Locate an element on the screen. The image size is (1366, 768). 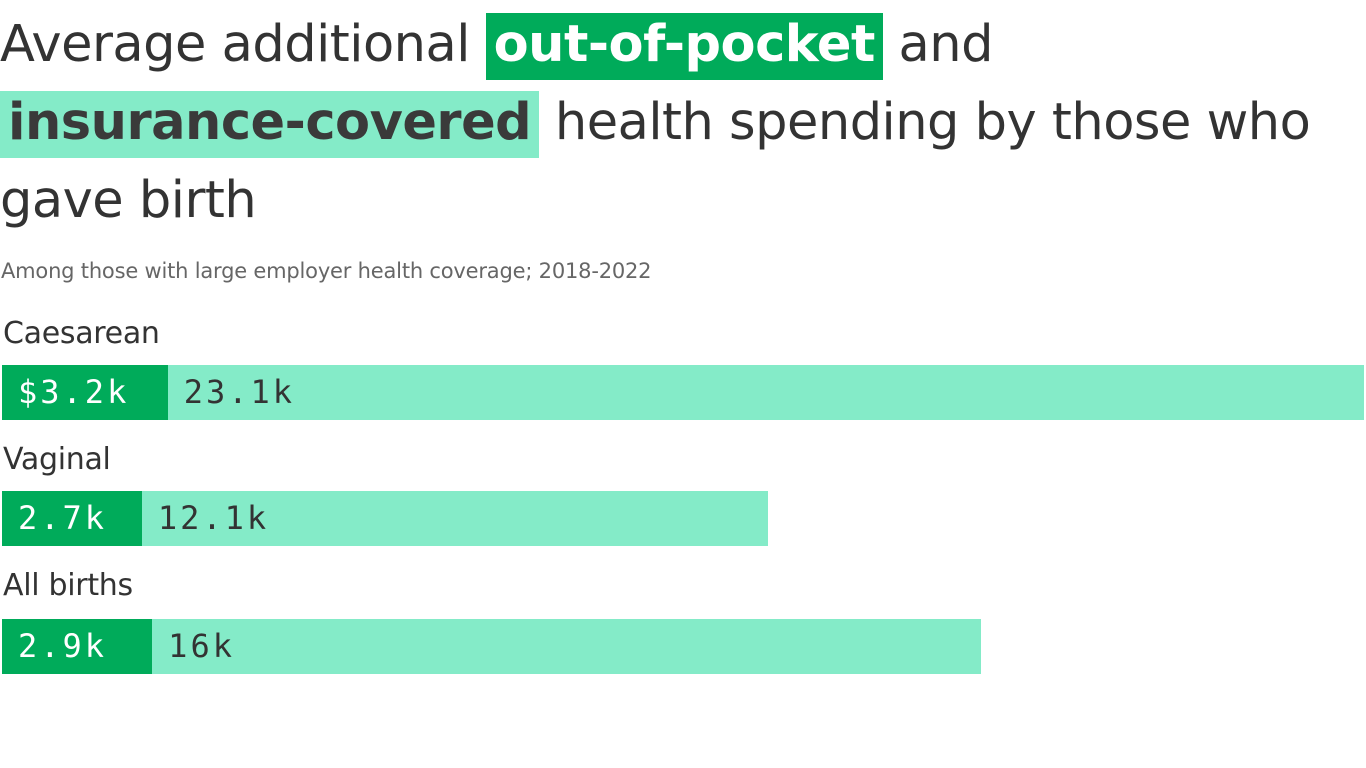
value-label-out-of-pocket-all-births: 2.9k is located at coordinates (63, 646).